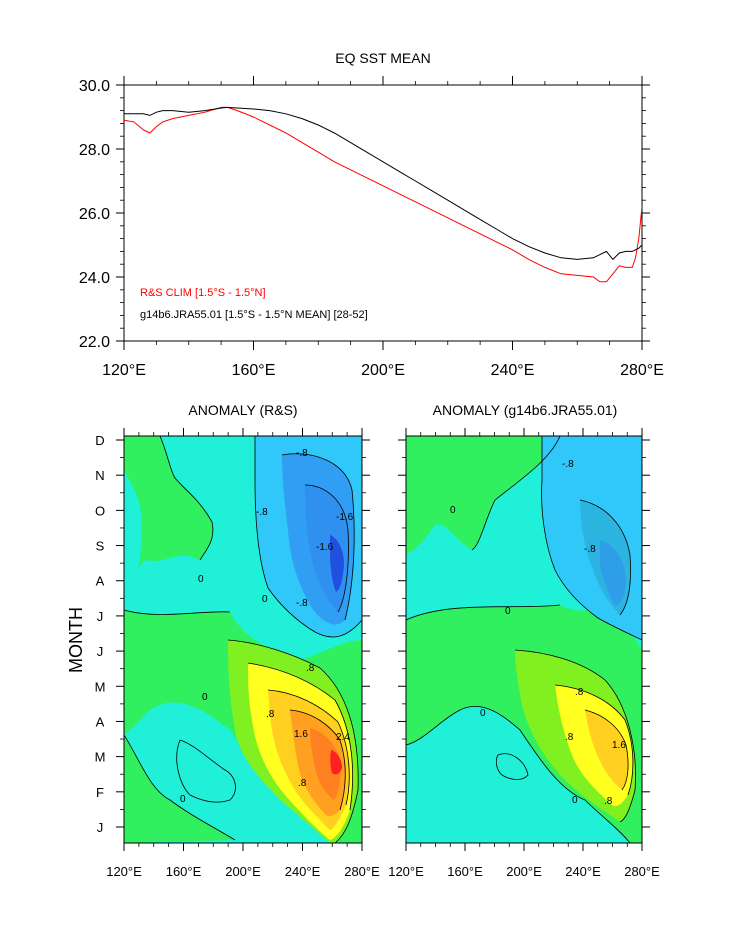 The image size is (733, 945). Describe the element at coordinates (99, 440) in the screenshot. I see `month-tick-label: D` at that location.